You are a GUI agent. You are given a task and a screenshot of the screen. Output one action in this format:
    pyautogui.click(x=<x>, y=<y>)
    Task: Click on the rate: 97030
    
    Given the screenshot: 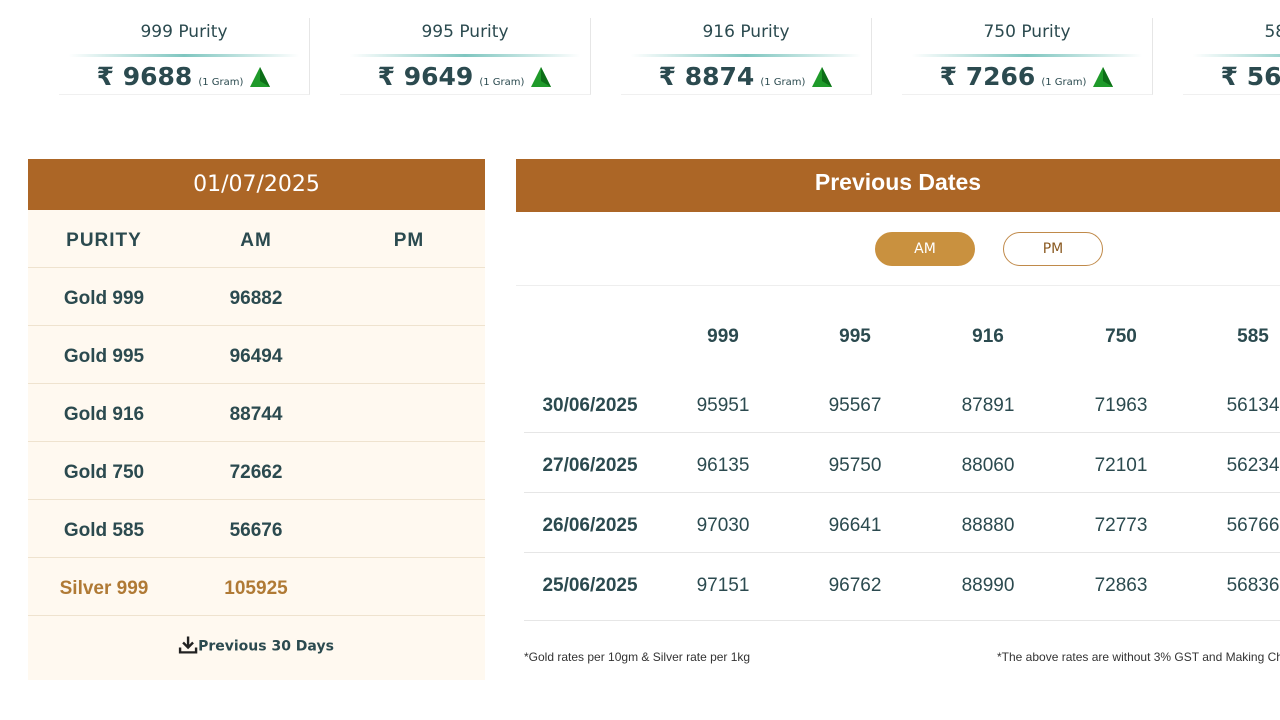 What is the action you would take?
    pyautogui.click(x=723, y=525)
    